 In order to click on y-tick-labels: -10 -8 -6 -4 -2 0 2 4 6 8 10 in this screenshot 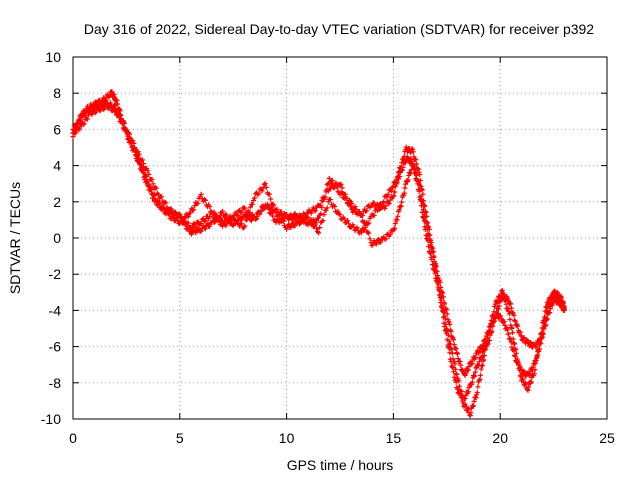, I will do `click(51, 238)`.